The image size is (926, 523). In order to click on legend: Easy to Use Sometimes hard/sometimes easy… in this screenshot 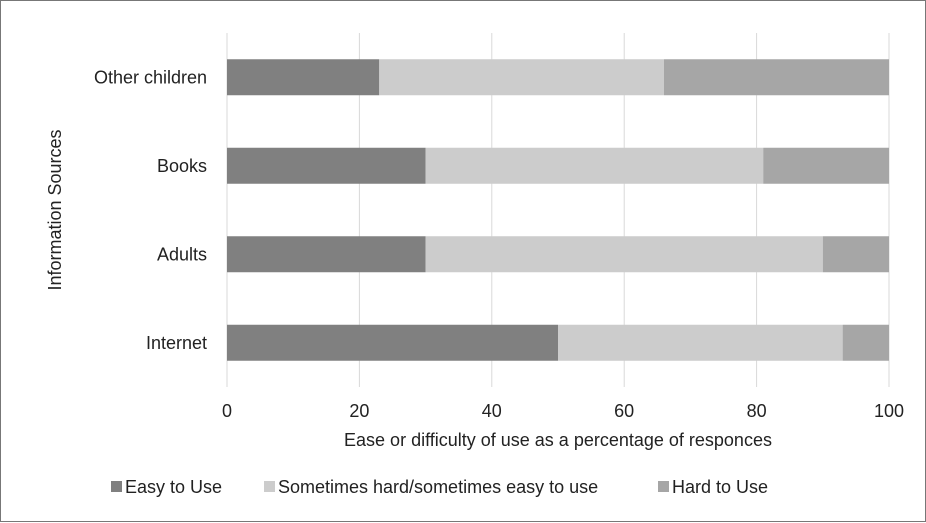, I will do `click(439, 487)`.